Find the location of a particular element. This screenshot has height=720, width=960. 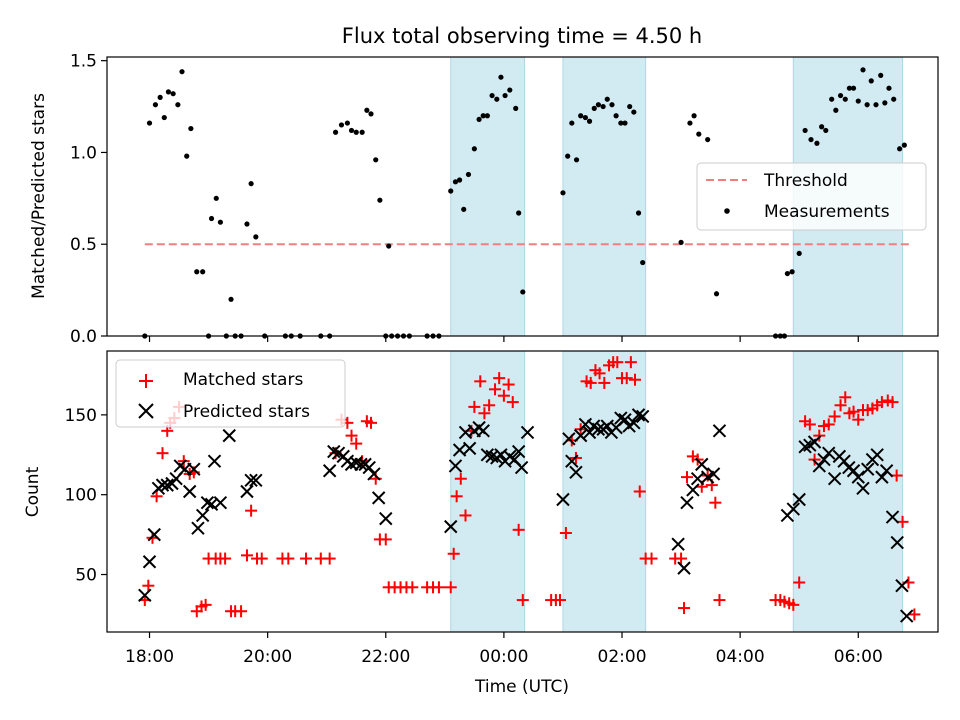

legend-matched-label: Matched stars is located at coordinates (243, 380).